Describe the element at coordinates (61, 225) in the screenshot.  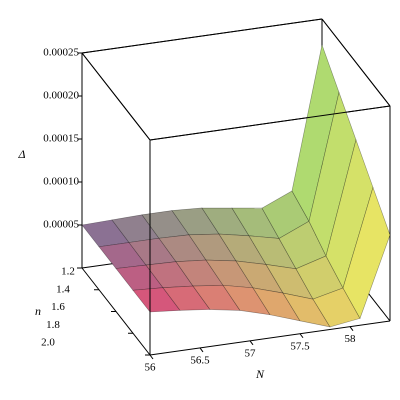
I see `z-tick-label: 0.00005` at that location.